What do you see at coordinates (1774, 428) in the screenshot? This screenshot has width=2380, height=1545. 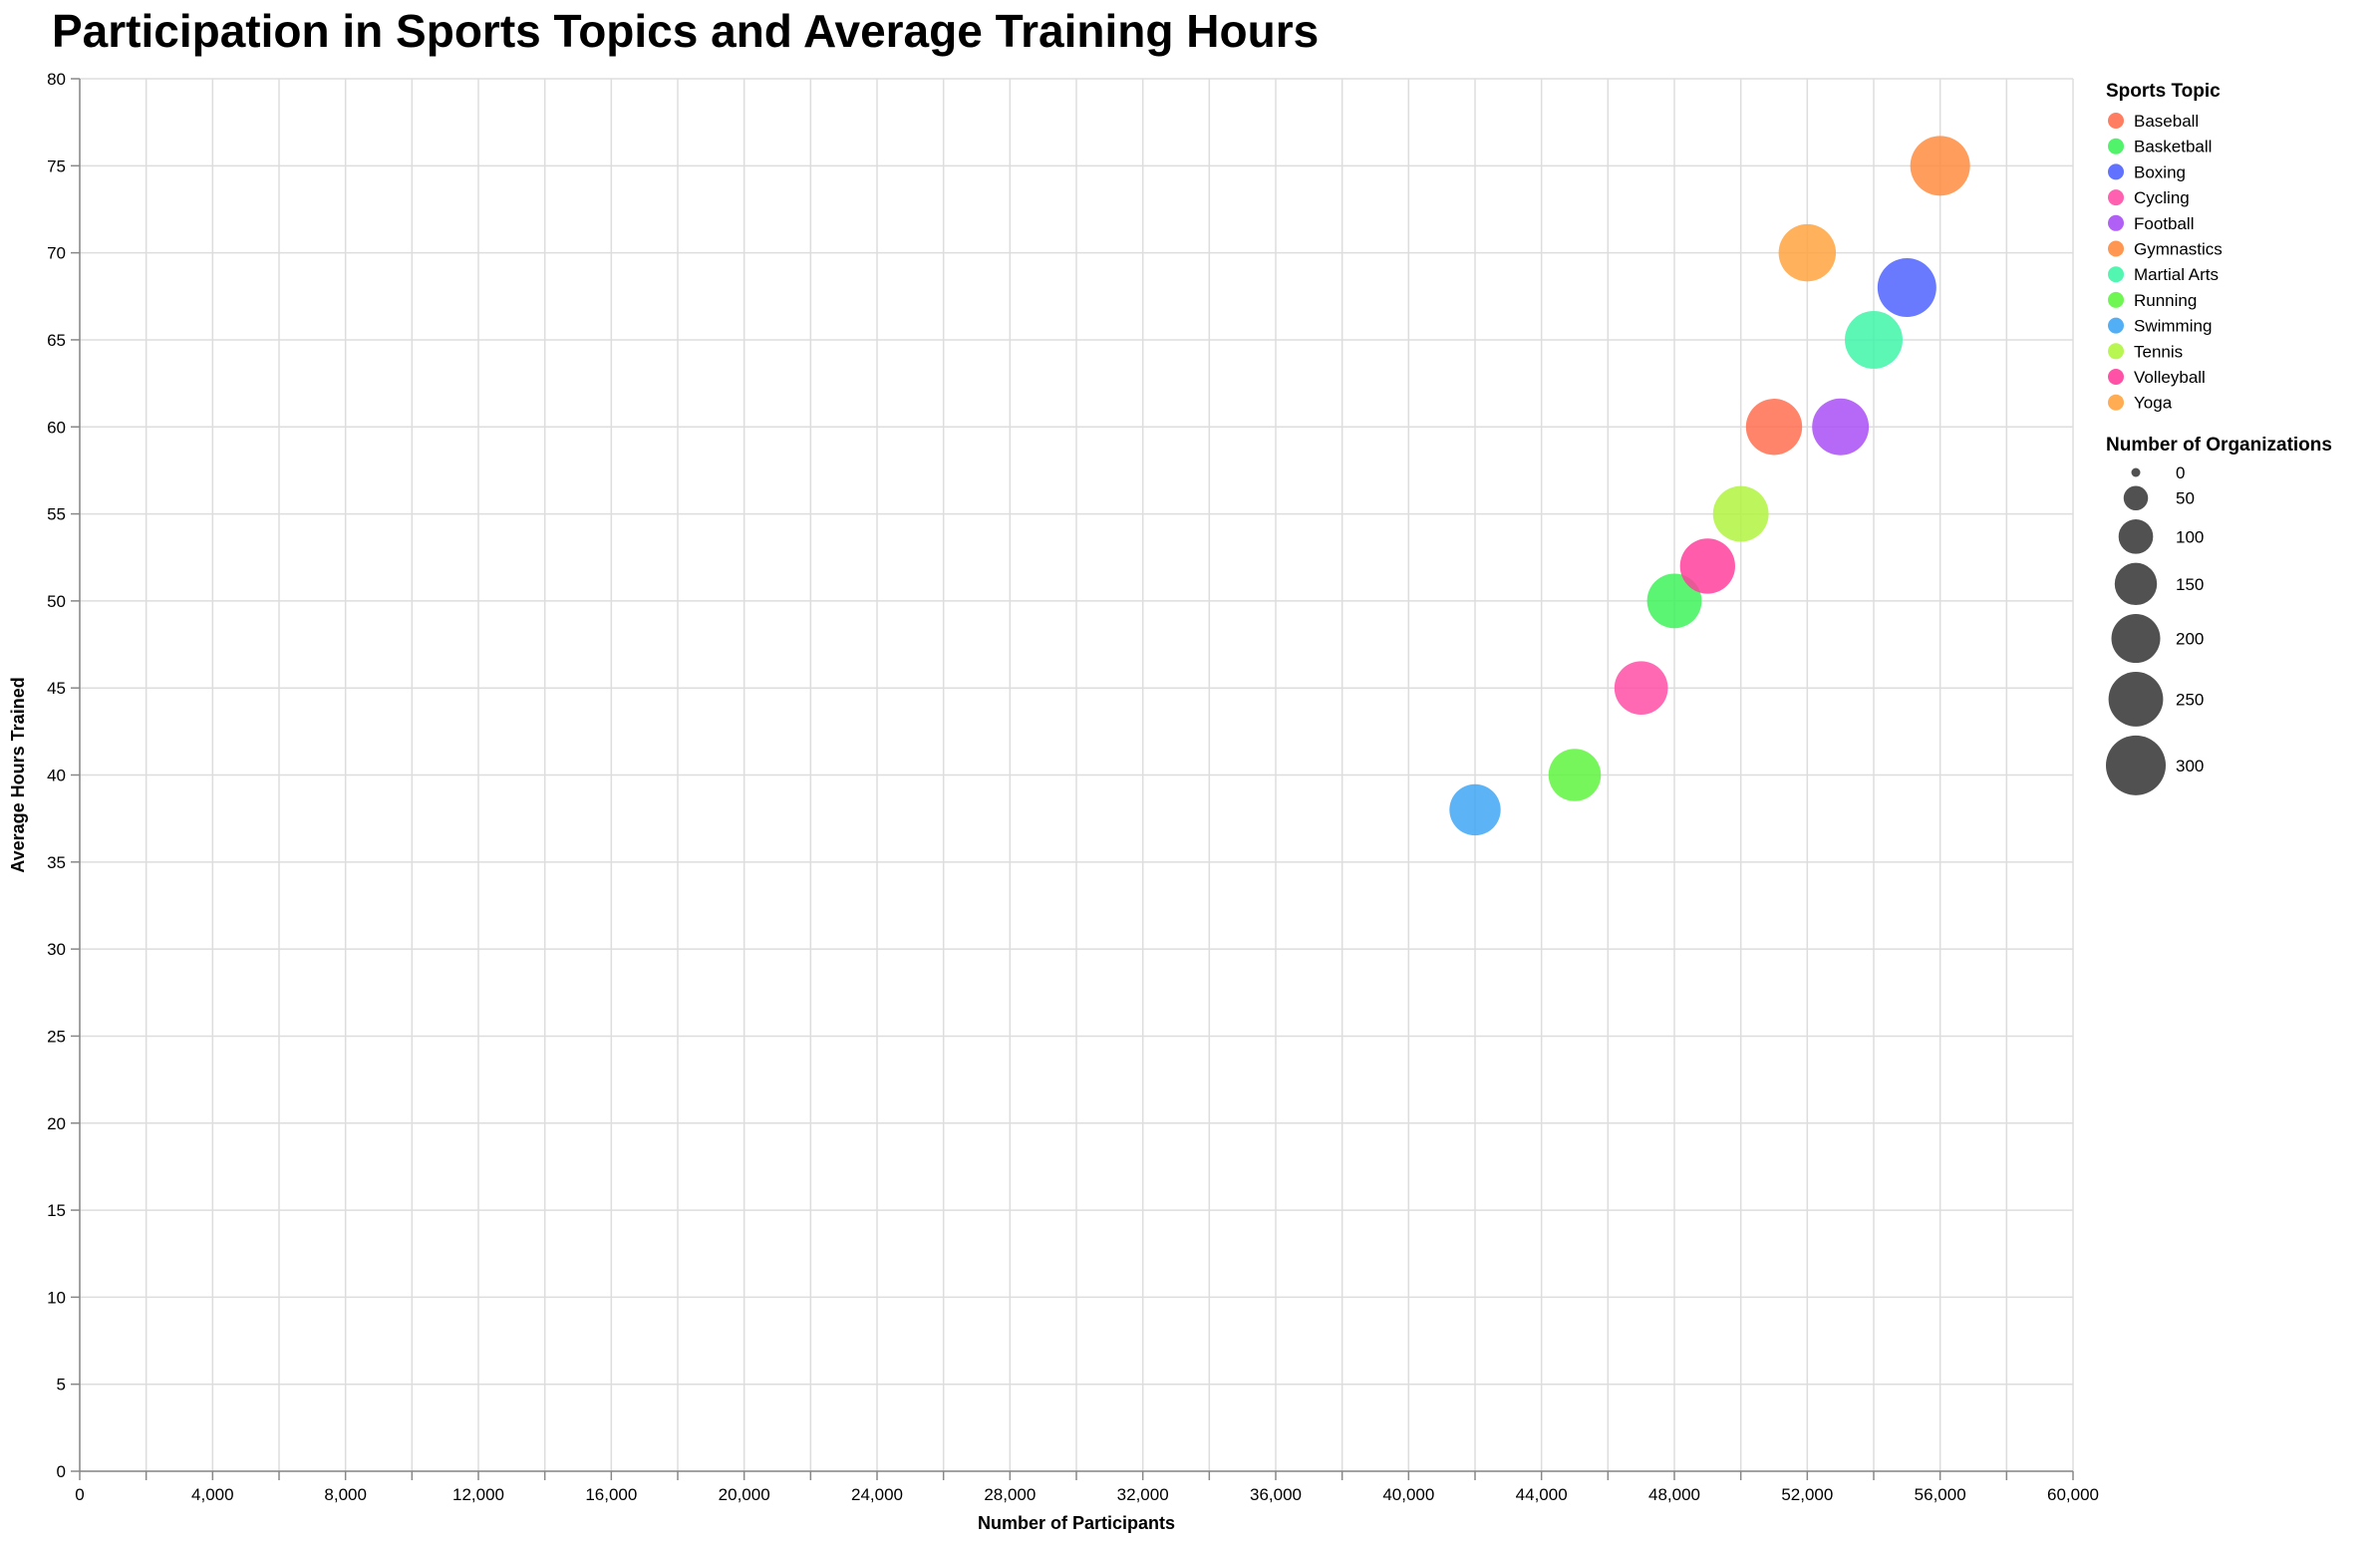 I see `data-point-baseball` at bounding box center [1774, 428].